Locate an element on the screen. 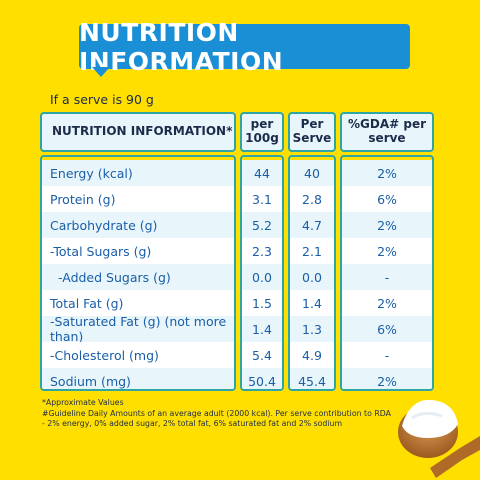 The image size is (480, 480). column-gda: 2% 6% 2% 2% -2% 6% -2% is located at coordinates (387, 273).